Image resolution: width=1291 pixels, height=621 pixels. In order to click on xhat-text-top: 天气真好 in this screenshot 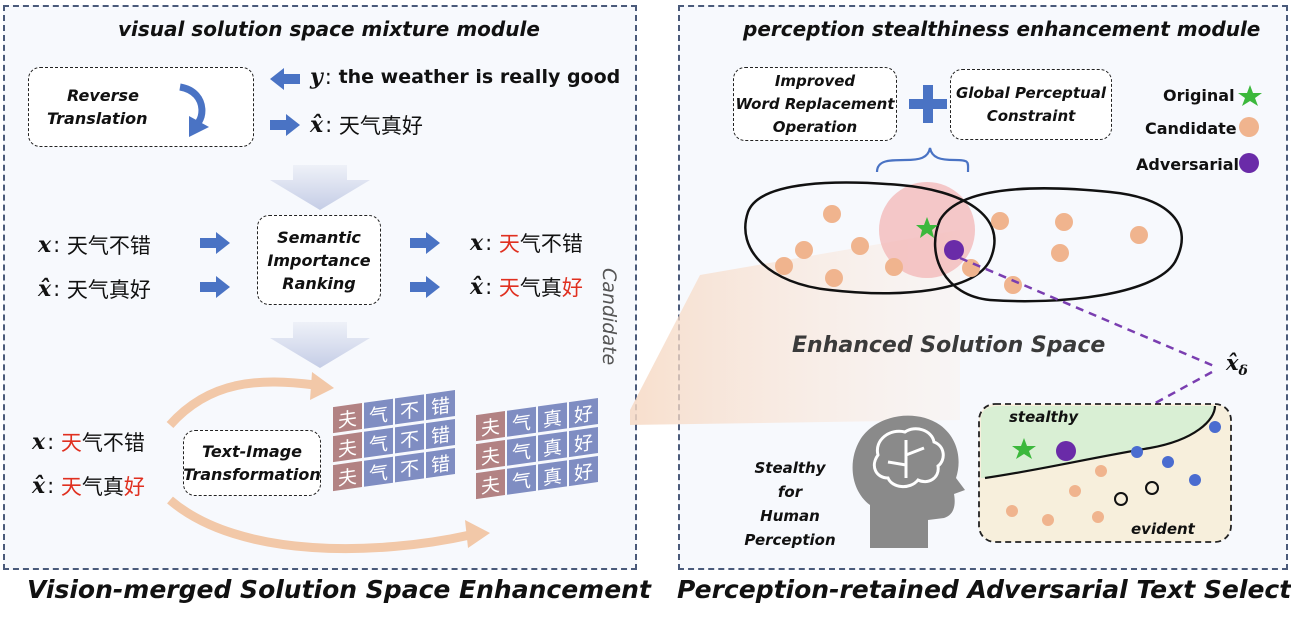, I will do `click(380, 126)`.